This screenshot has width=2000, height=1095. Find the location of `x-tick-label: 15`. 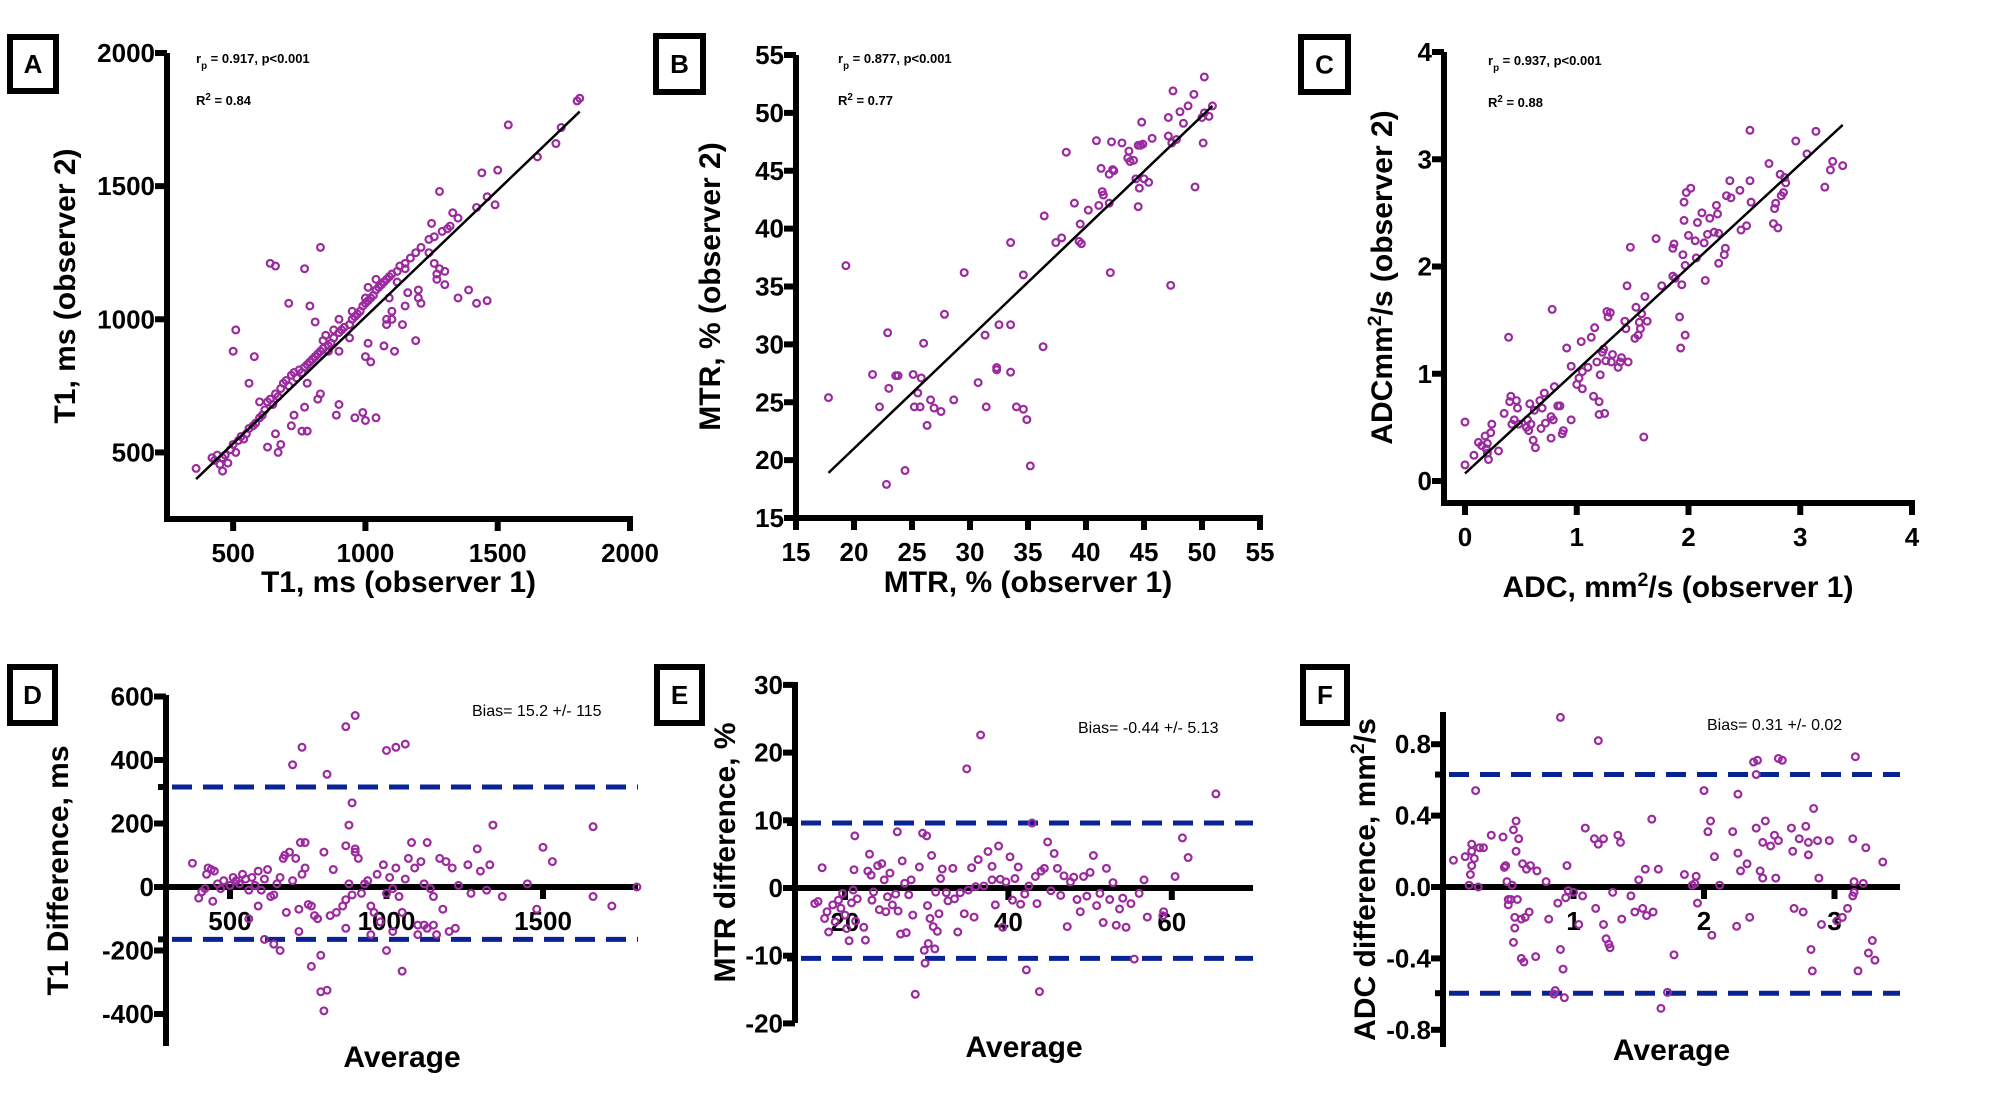

x-tick-label: 15 is located at coordinates (796, 552).